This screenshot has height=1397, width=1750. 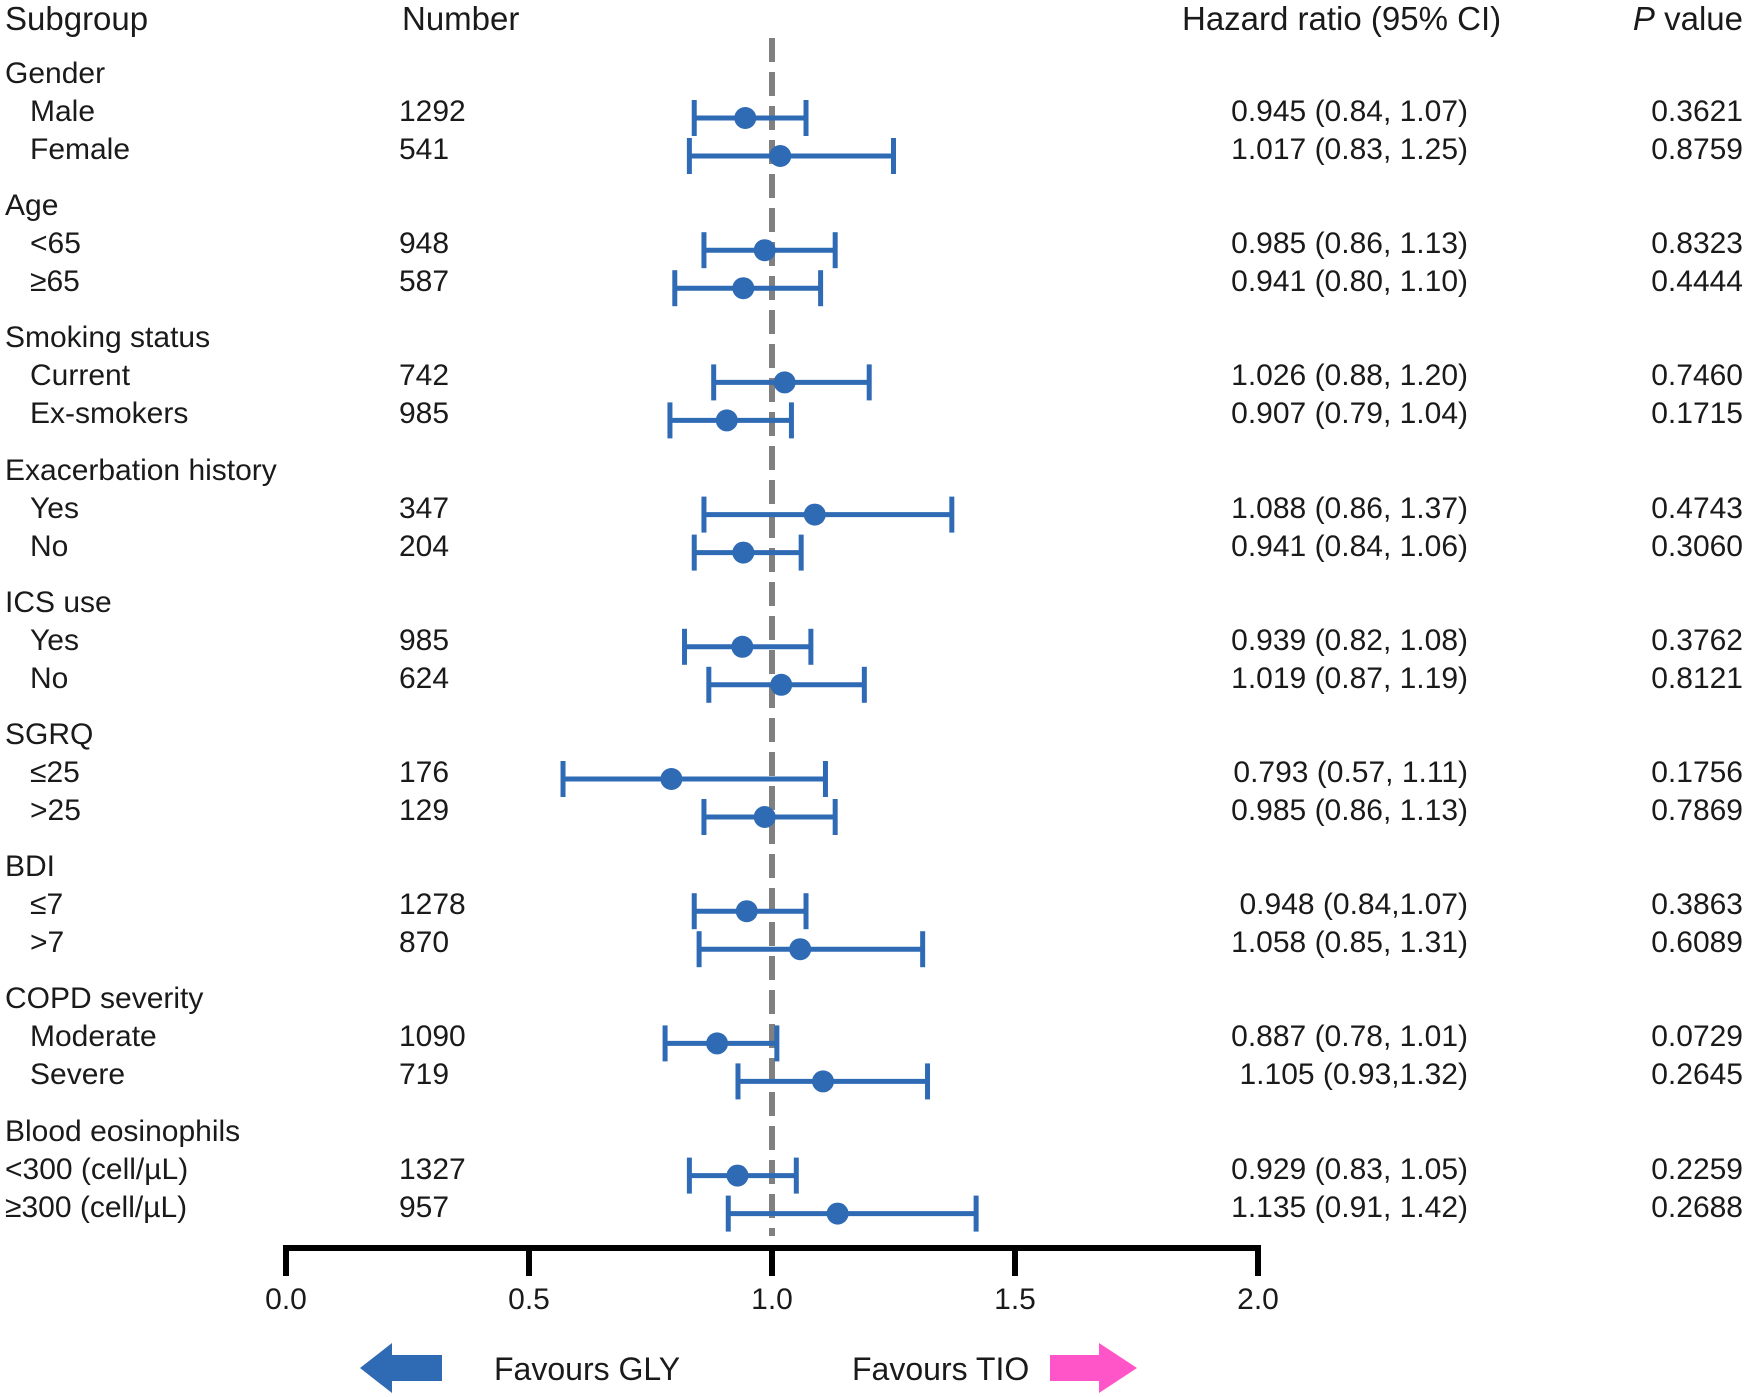 I want to click on row-p-value: 0.2688, so click(x=1697, y=1207).